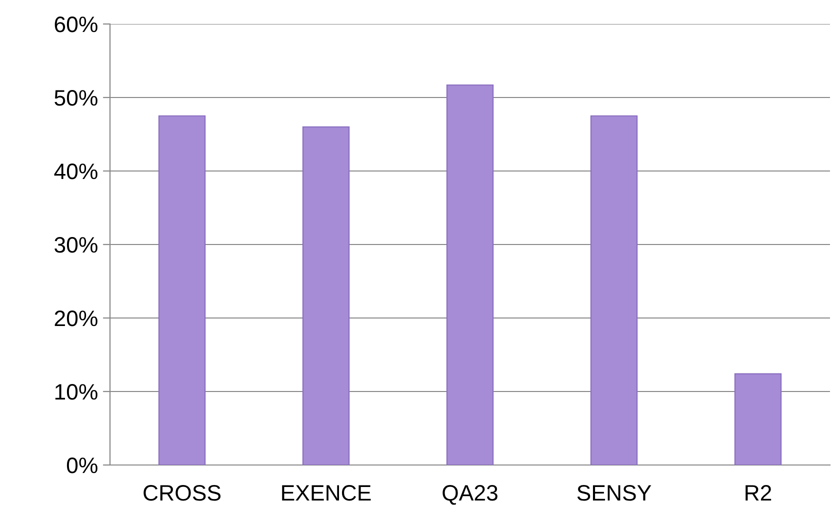  I want to click on y-tick-label: 30%, so click(76, 245).